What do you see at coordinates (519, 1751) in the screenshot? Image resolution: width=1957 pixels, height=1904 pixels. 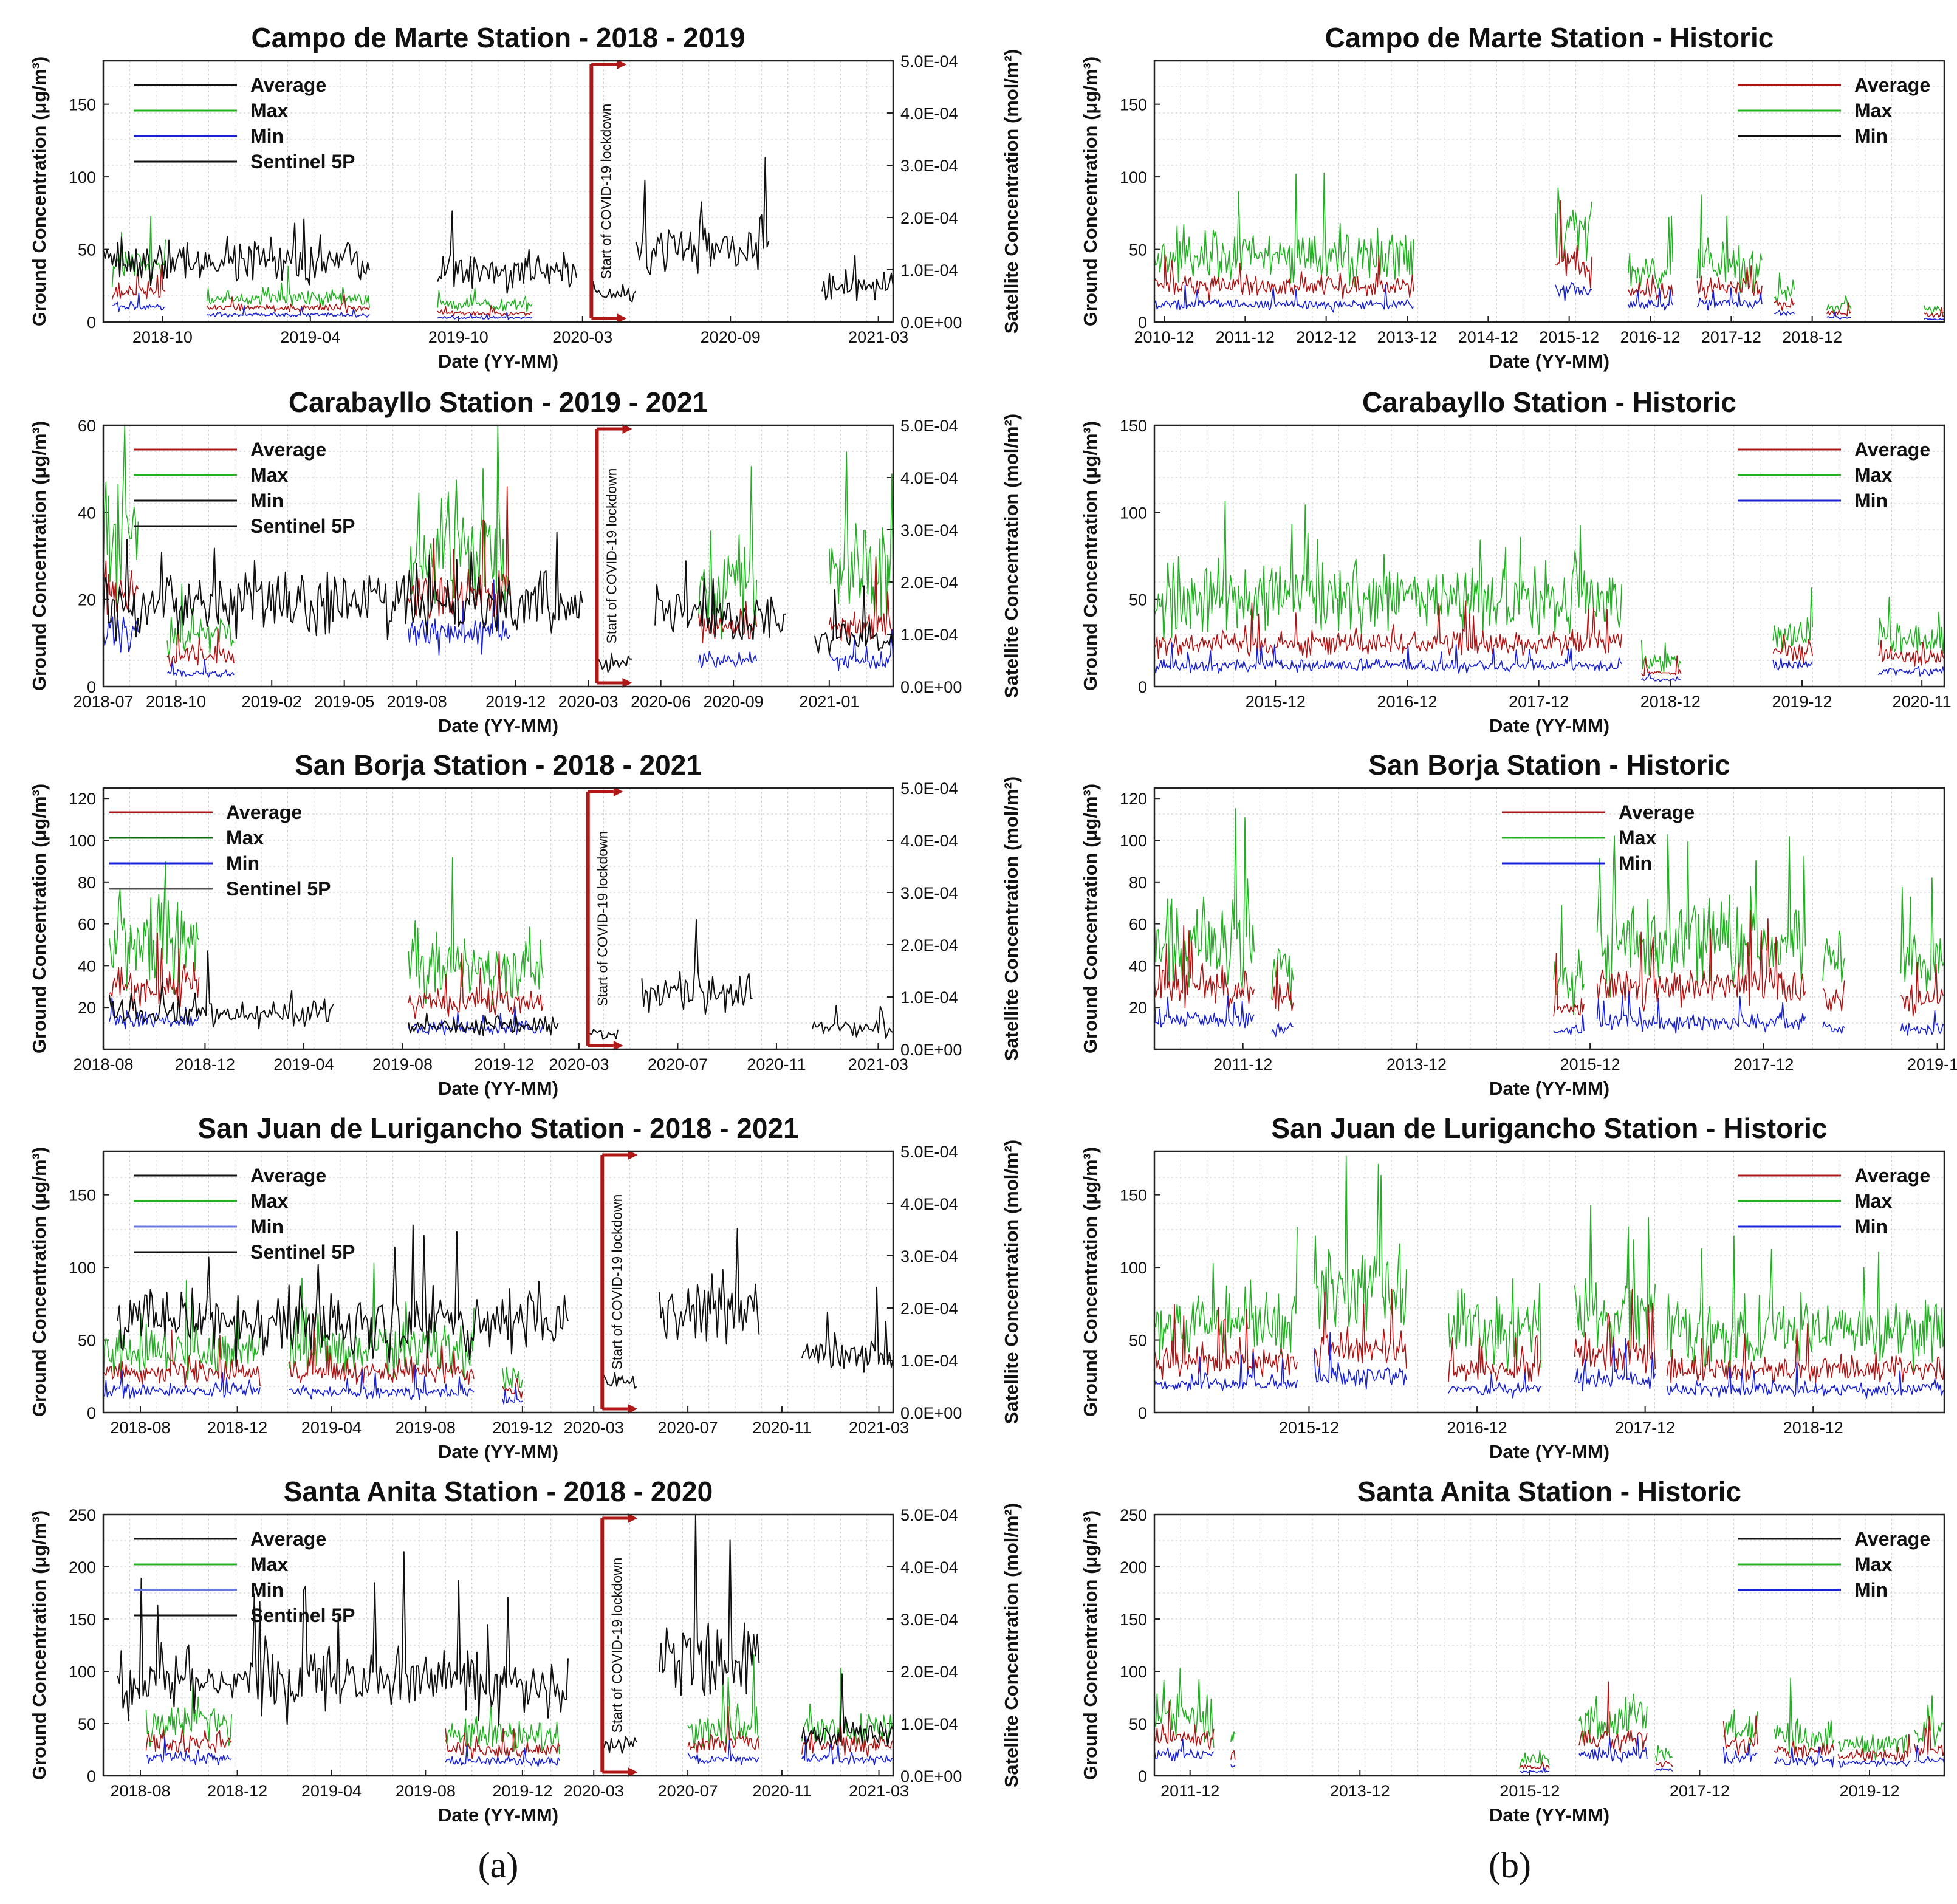 I see `series-min` at bounding box center [519, 1751].